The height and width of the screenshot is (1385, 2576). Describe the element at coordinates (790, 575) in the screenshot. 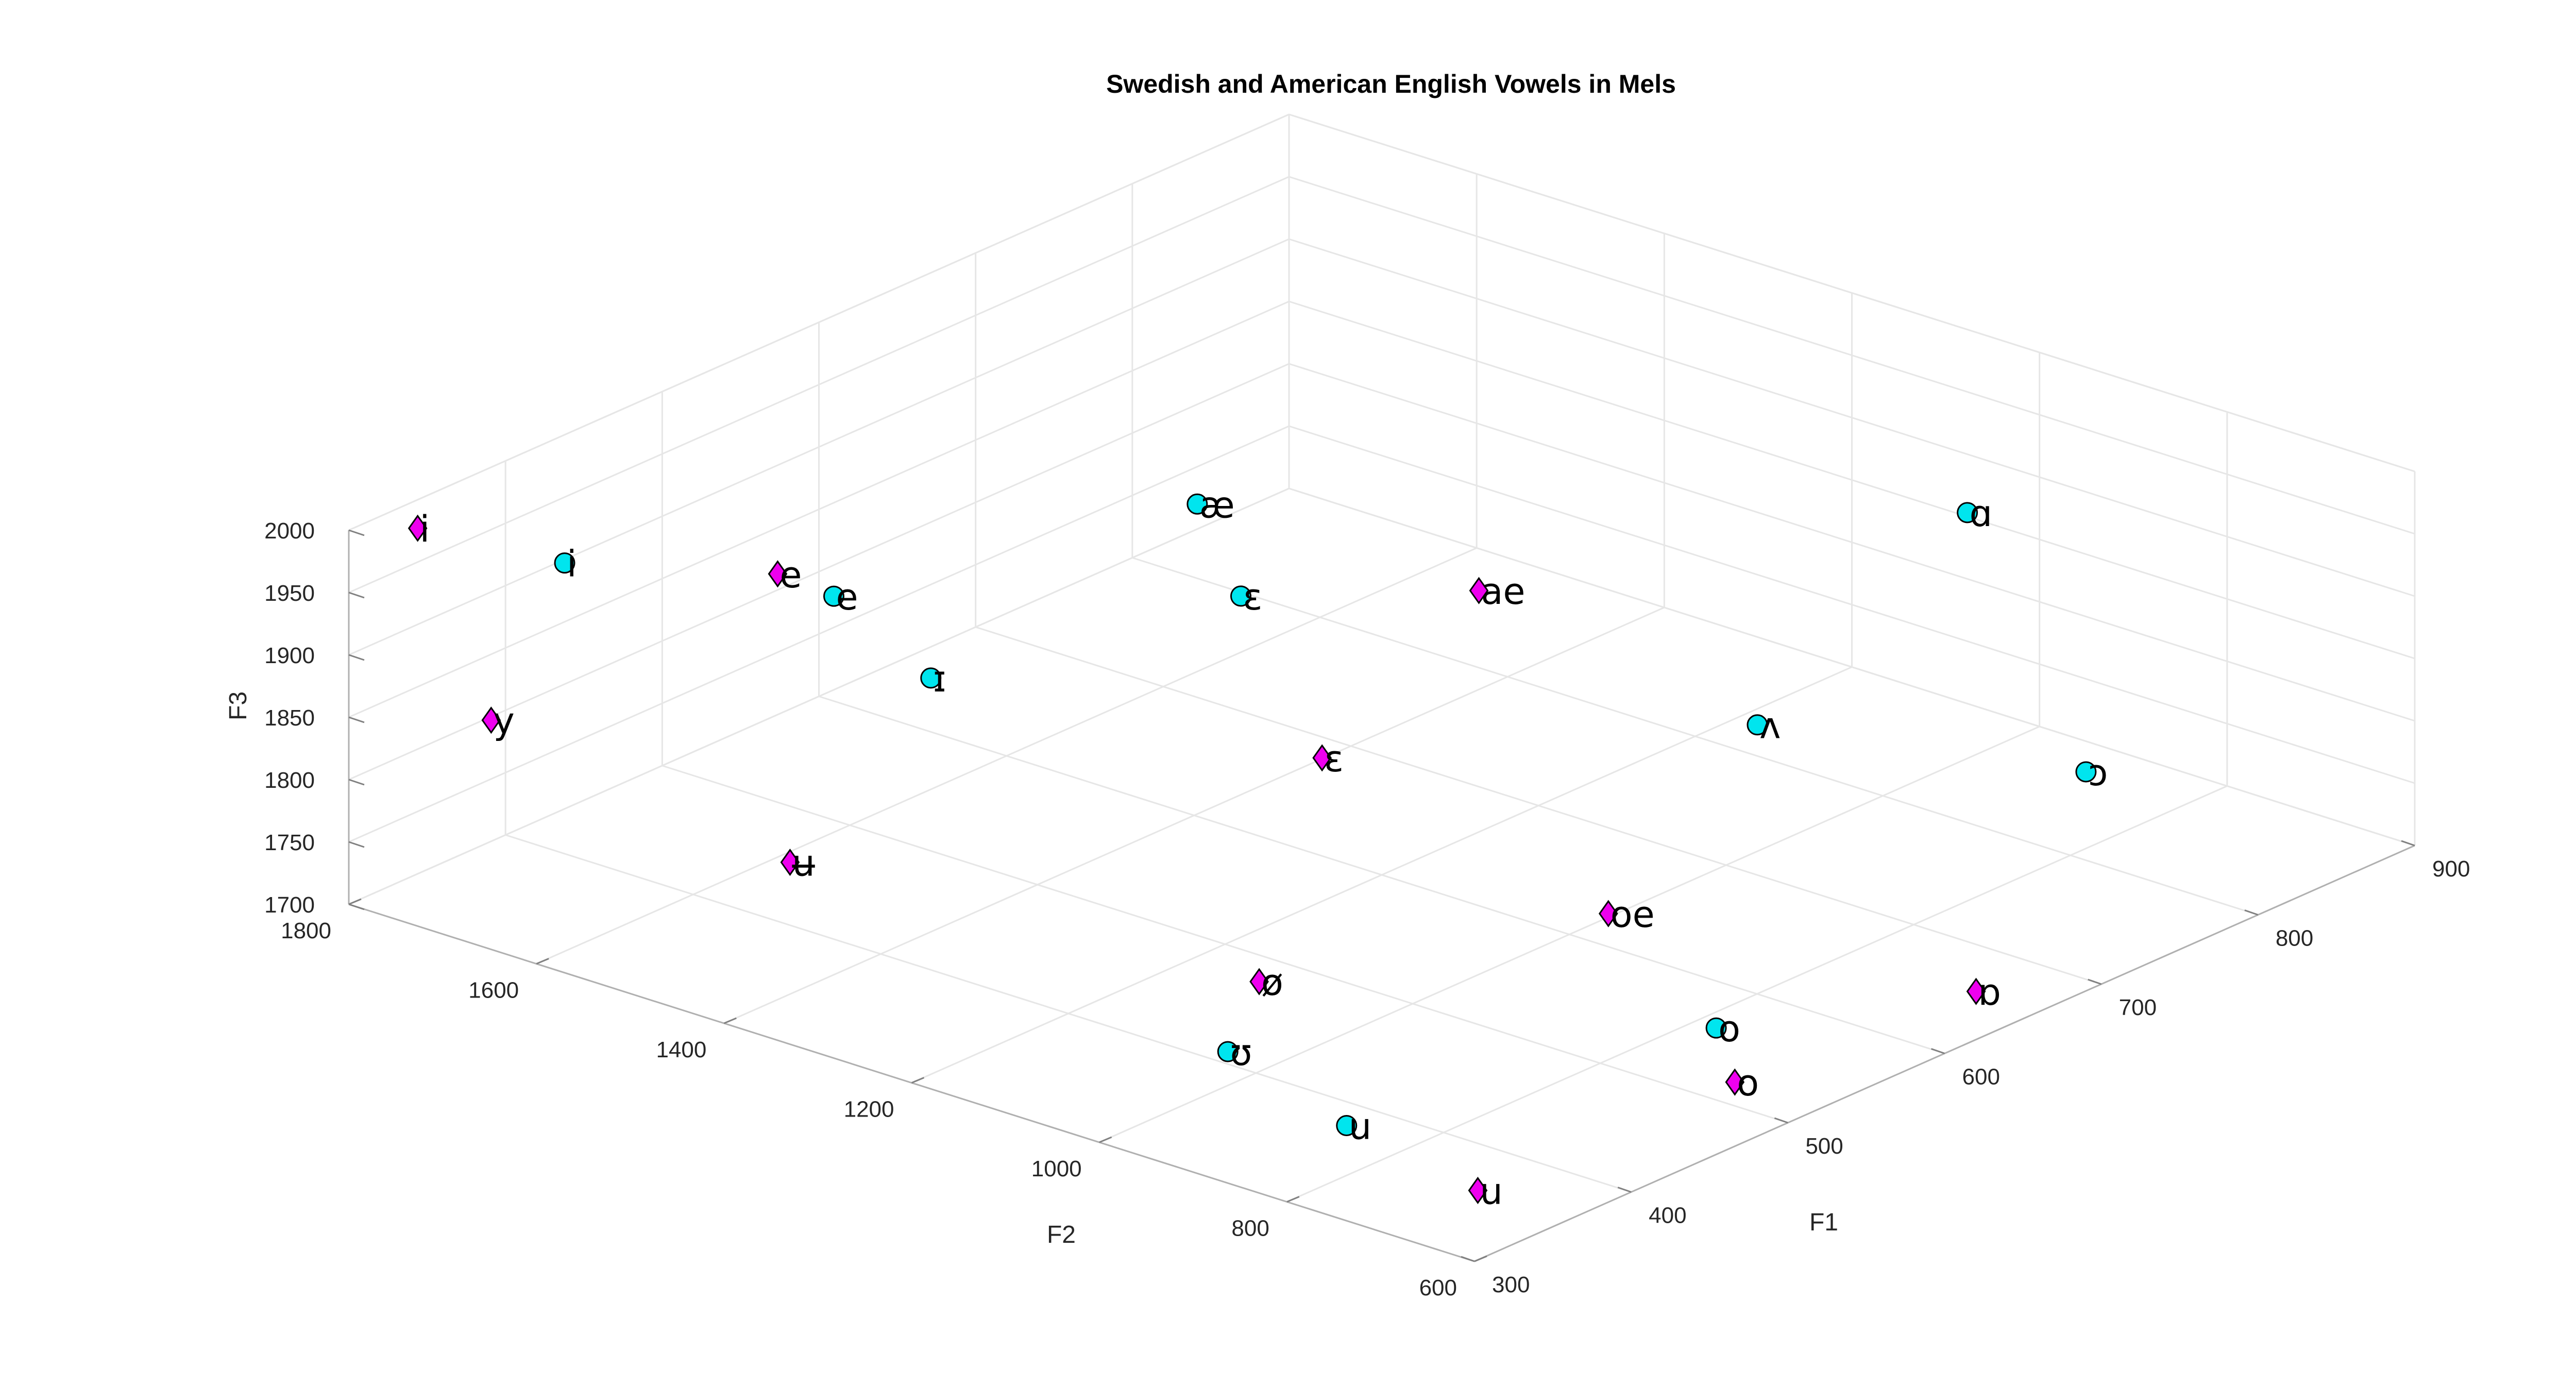

I see `vowel-label: e` at that location.